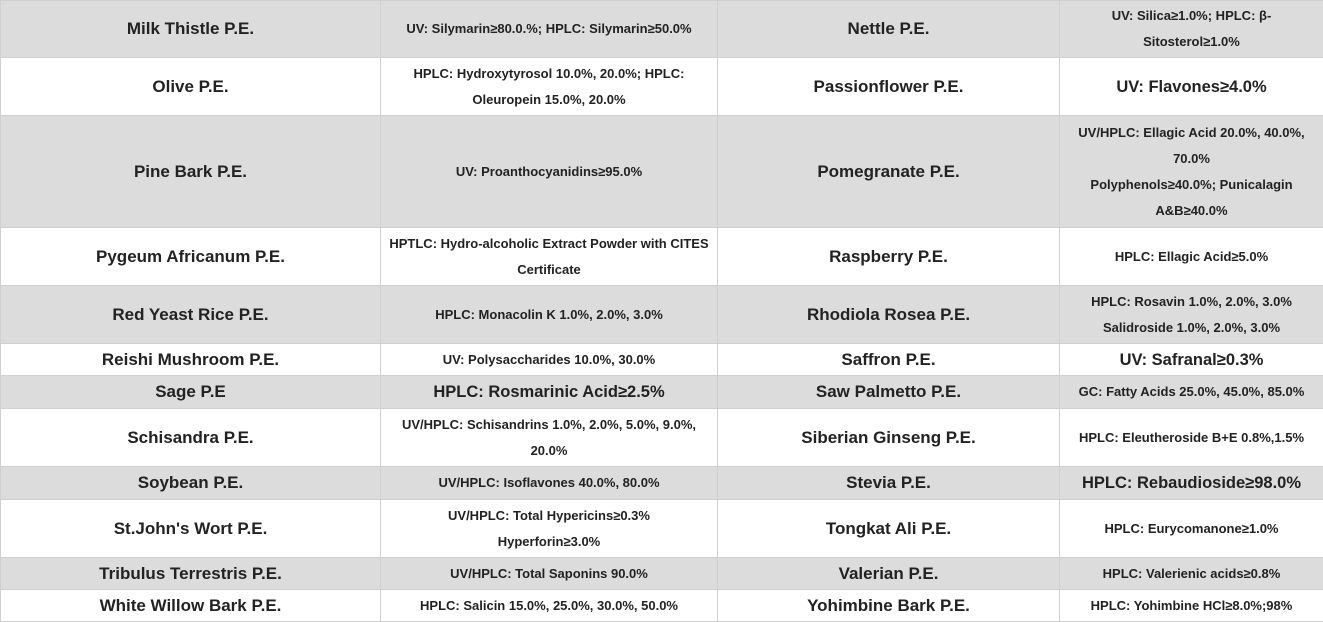 The height and width of the screenshot is (622, 1323). What do you see at coordinates (190, 171) in the screenshot?
I see `product-name-cell: Pine Bark P.E.` at bounding box center [190, 171].